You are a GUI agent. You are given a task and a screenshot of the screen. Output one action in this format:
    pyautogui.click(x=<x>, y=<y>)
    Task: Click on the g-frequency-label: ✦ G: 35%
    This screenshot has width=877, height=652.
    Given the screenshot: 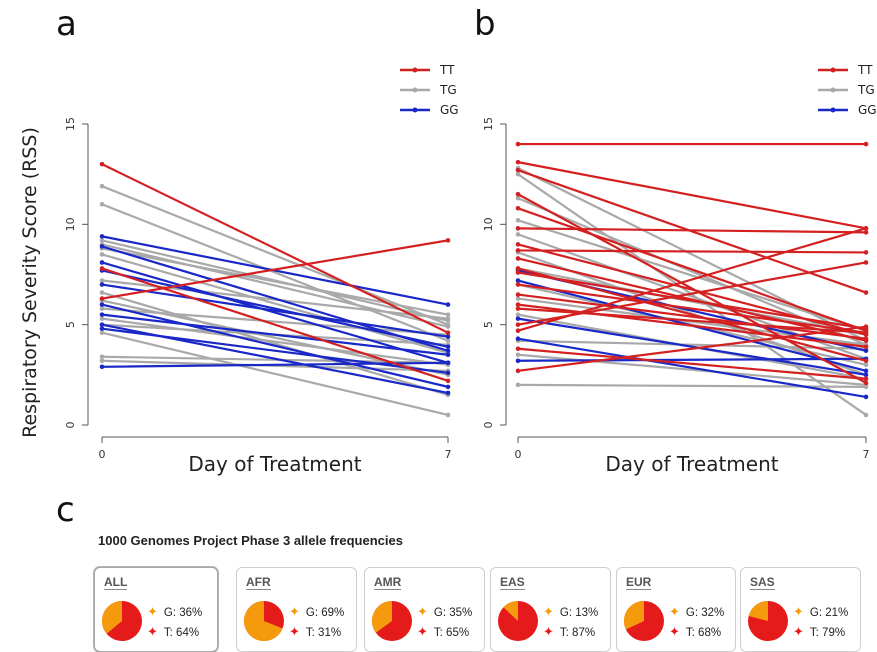 What is the action you would take?
    pyautogui.click(x=444, y=612)
    